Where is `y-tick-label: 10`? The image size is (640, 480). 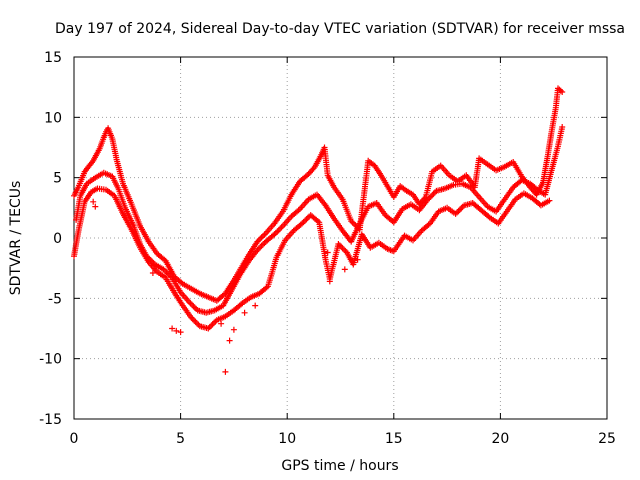 y-tick-label: 10 is located at coordinates (53, 118).